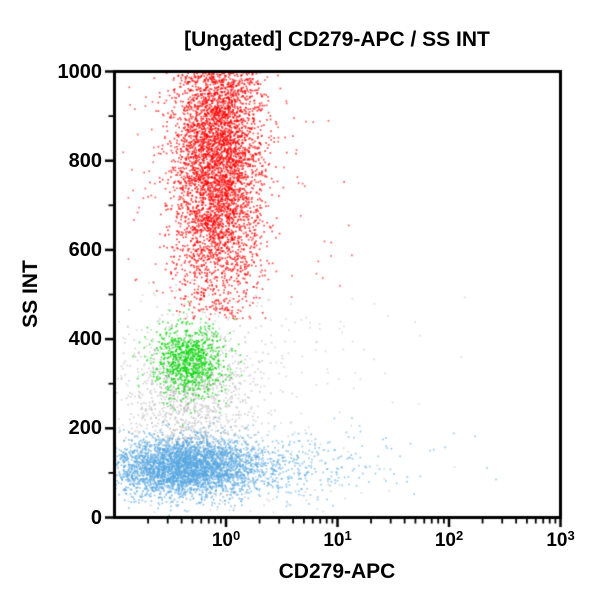  I want to click on x-axis-label: CD279-APC, so click(337, 571).